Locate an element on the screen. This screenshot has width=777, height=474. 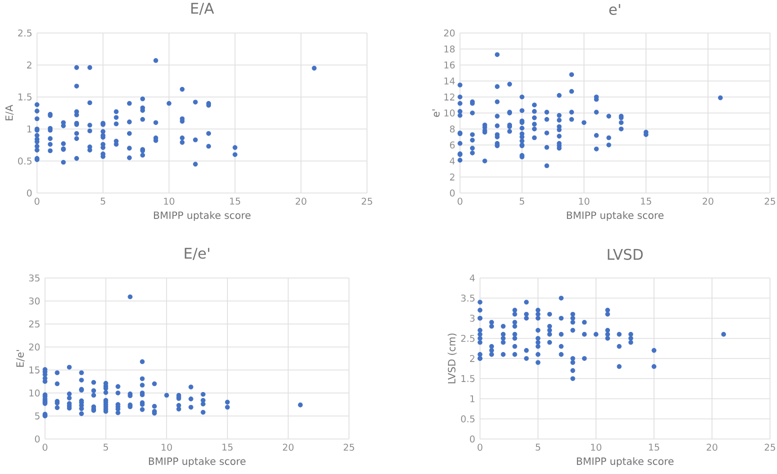
y-axis-title: E/e' is located at coordinates (20, 358).